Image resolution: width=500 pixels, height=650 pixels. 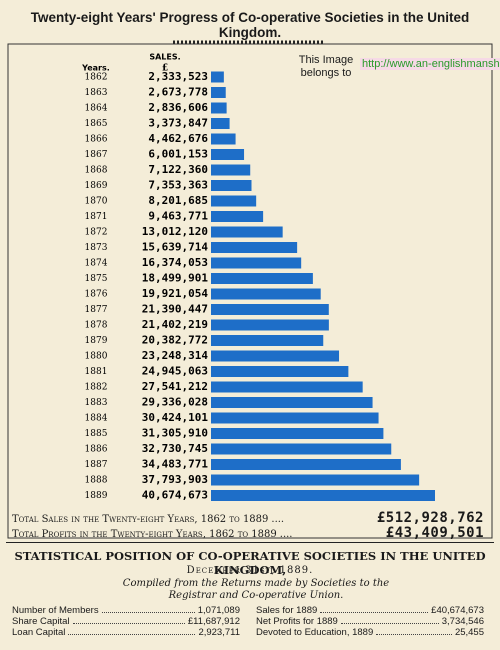 I want to click on value-label: 15,639,714, so click(x=175, y=247).